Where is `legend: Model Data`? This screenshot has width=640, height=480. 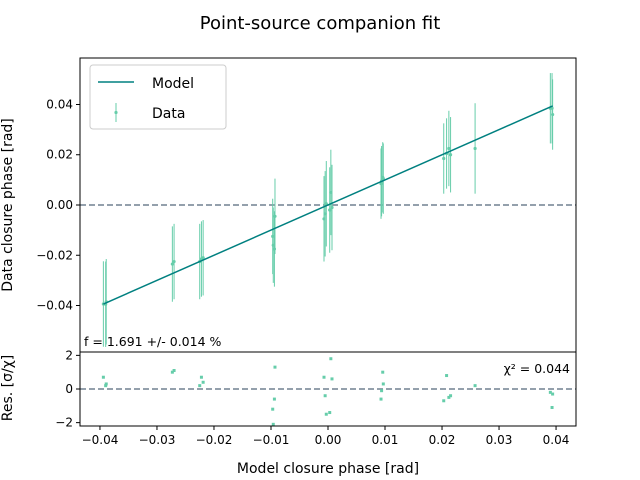
legend: Model Data is located at coordinates (158, 97).